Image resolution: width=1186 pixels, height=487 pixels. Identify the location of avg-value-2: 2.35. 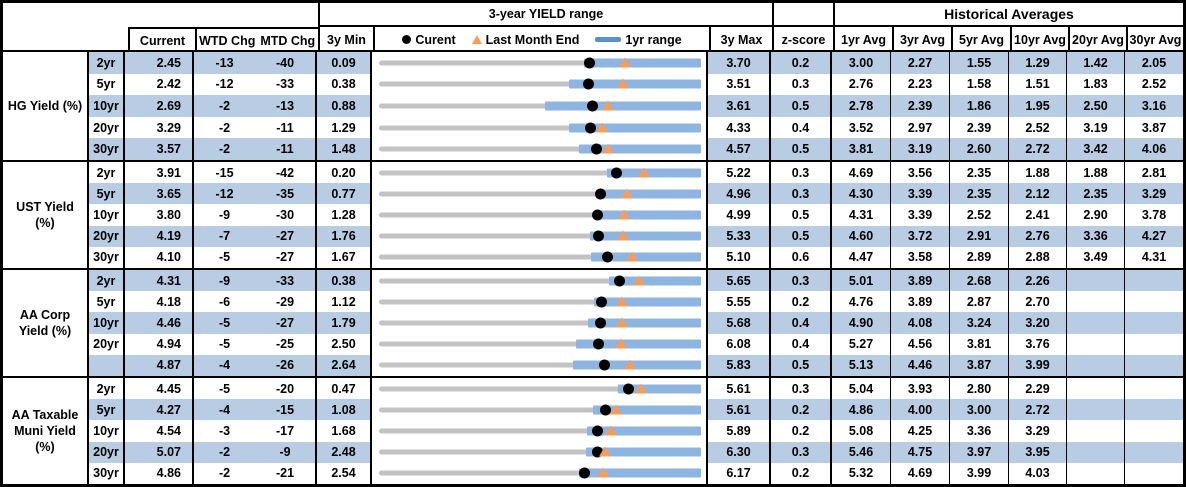
(979, 173).